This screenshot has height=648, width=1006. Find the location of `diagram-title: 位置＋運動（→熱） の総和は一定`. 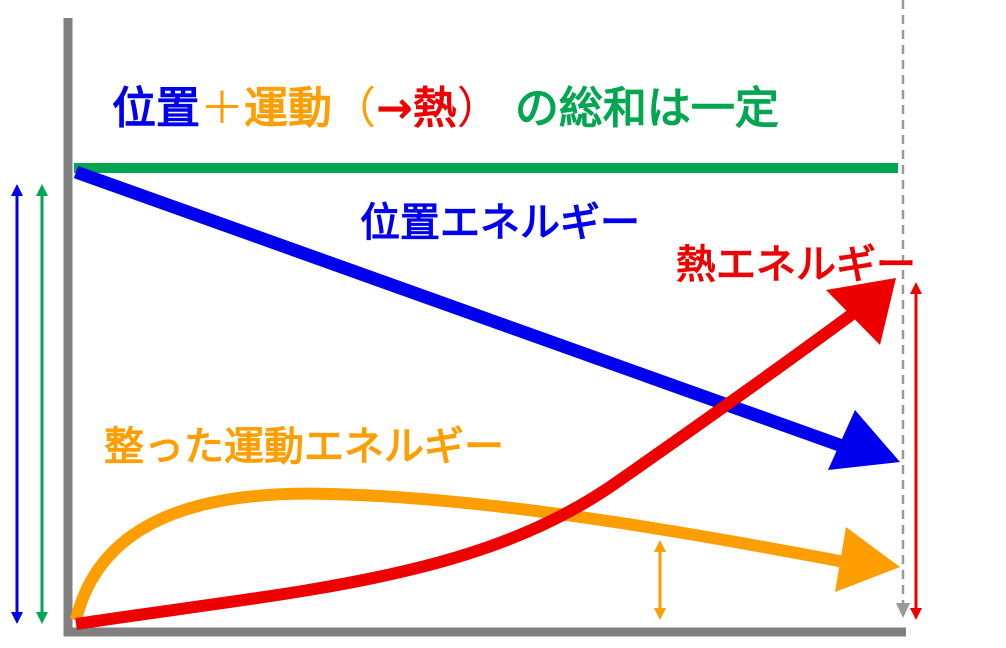

diagram-title: 位置＋運動（→熱） の総和は一定 is located at coordinates (445, 104).